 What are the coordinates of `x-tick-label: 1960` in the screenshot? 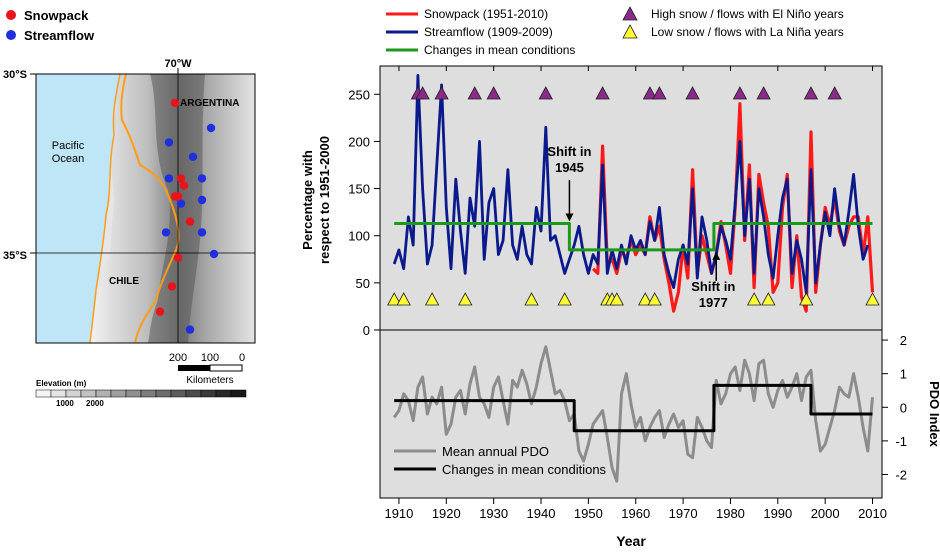 It's located at (635, 513).